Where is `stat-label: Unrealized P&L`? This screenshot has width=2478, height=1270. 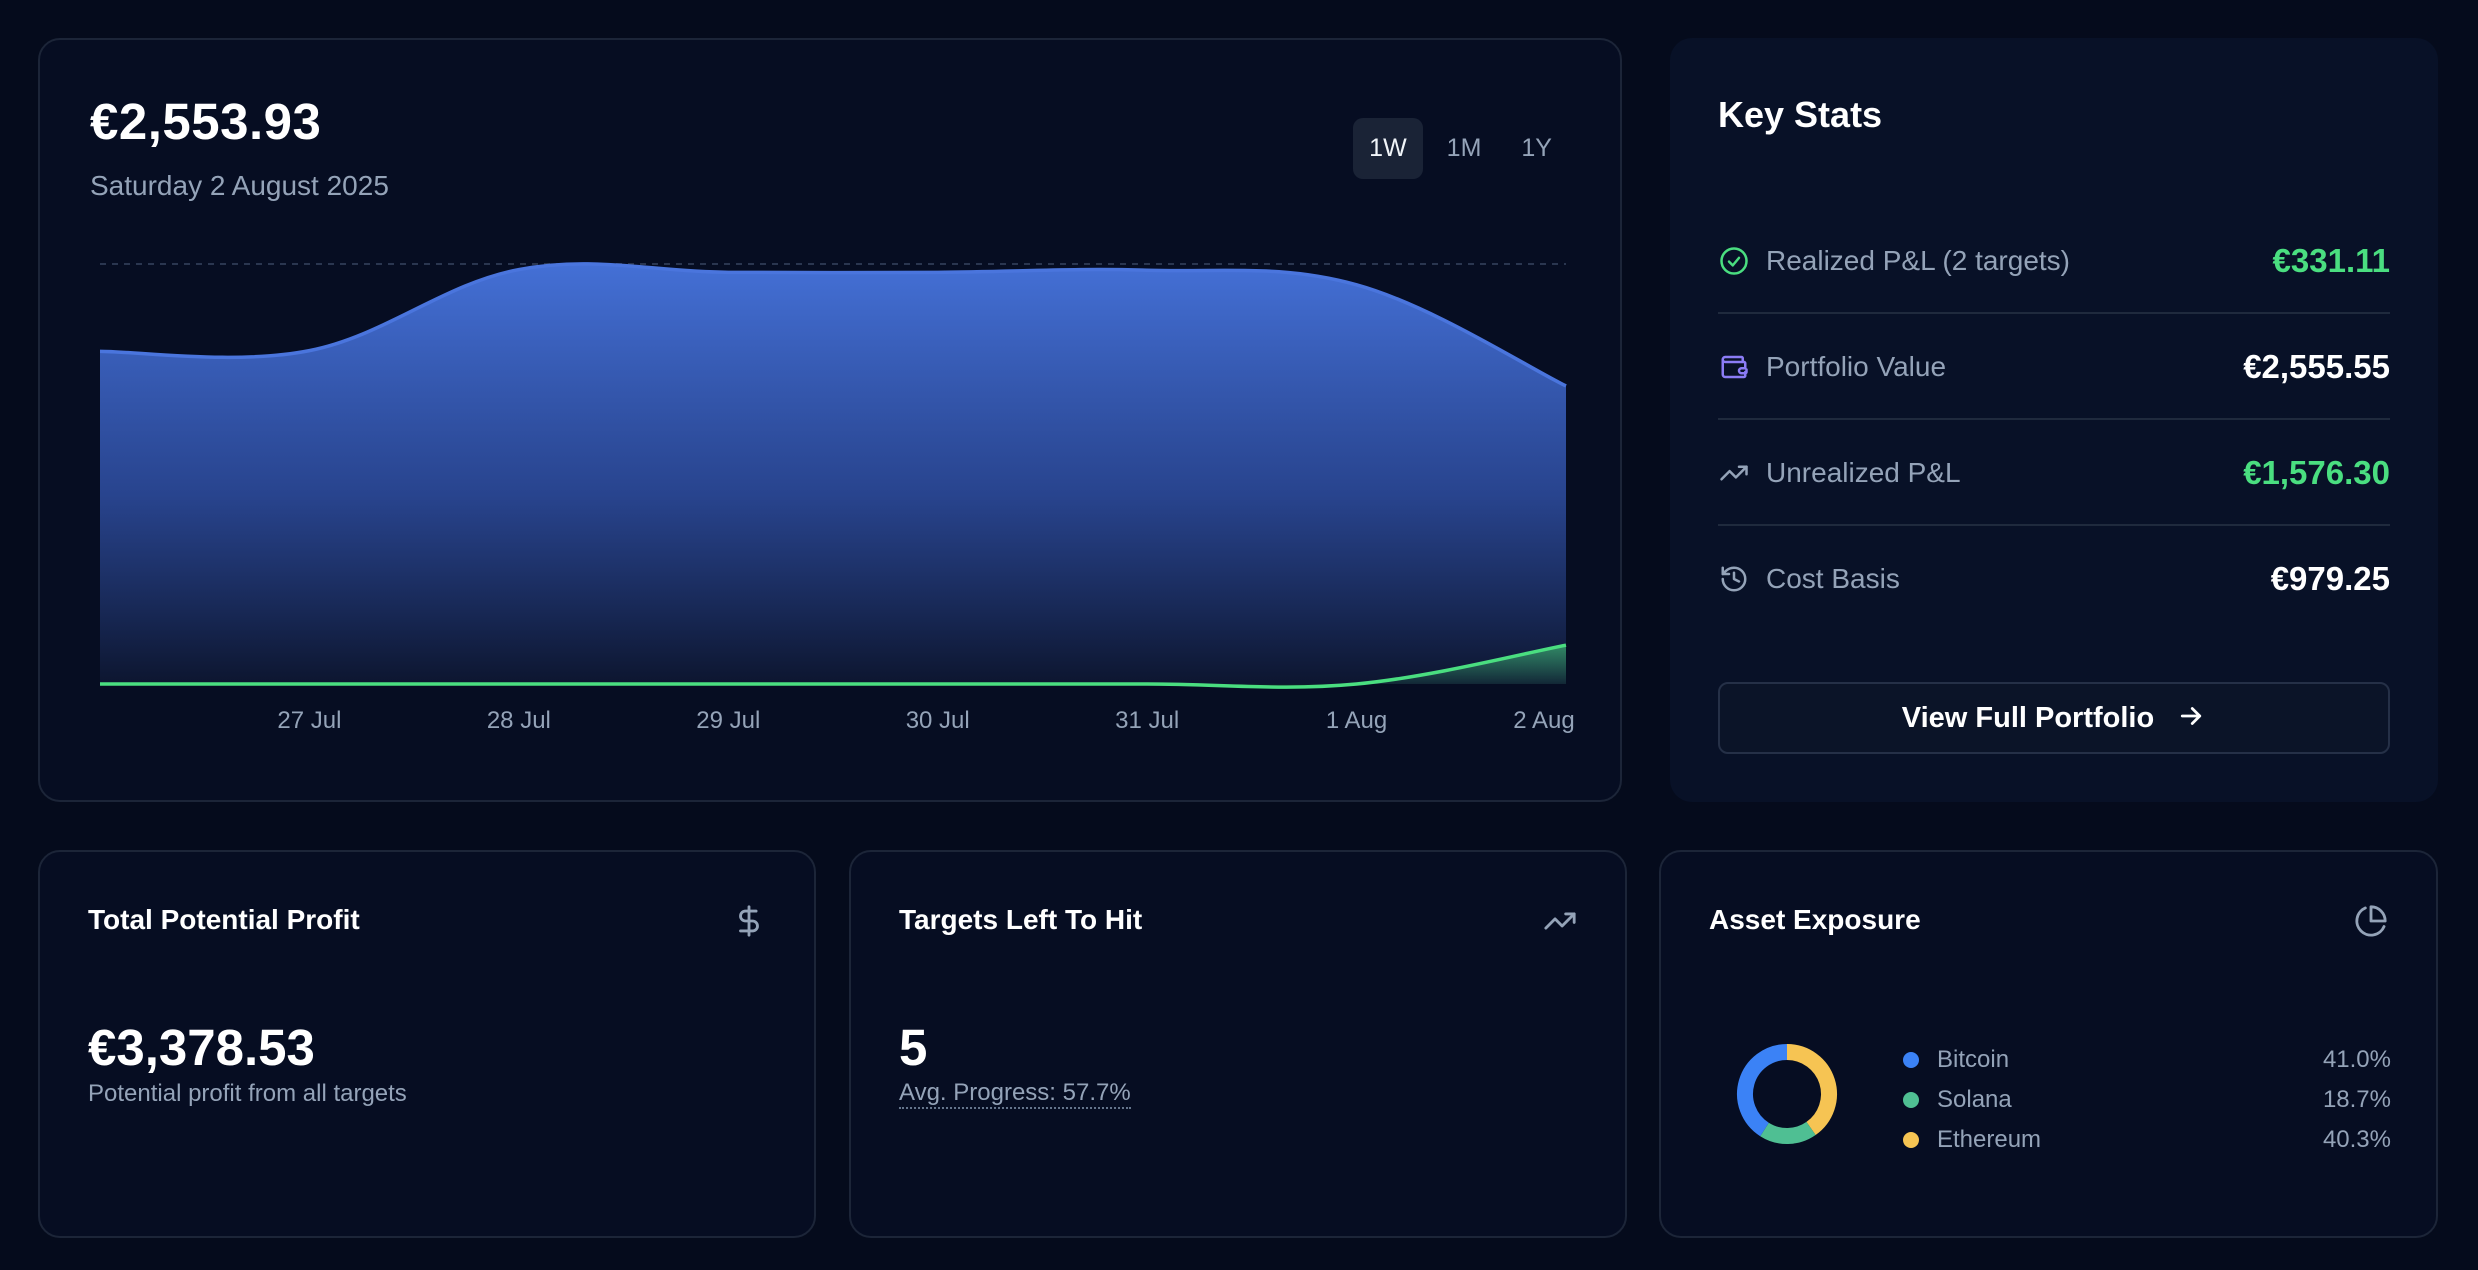
stat-label: Unrealized P&L is located at coordinates (1863, 472).